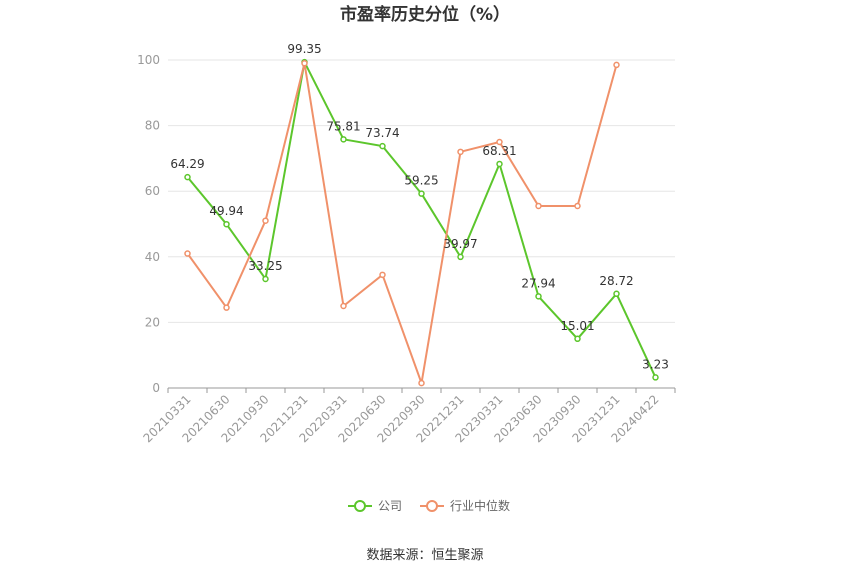 This screenshot has width=850, height=575. What do you see at coordinates (382, 133) in the screenshot?
I see `data-label: 73.74` at bounding box center [382, 133].